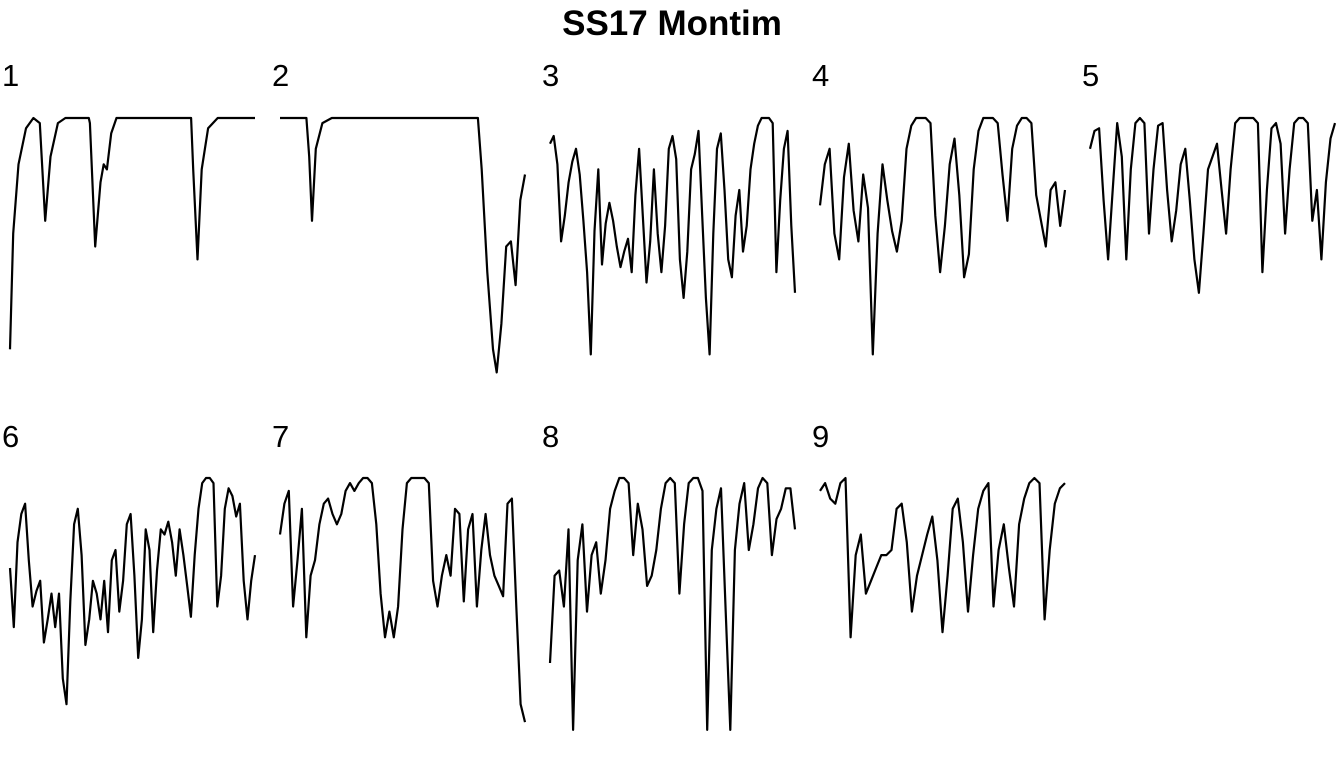  What do you see at coordinates (280, 75) in the screenshot?
I see `panel-label: 2` at bounding box center [280, 75].